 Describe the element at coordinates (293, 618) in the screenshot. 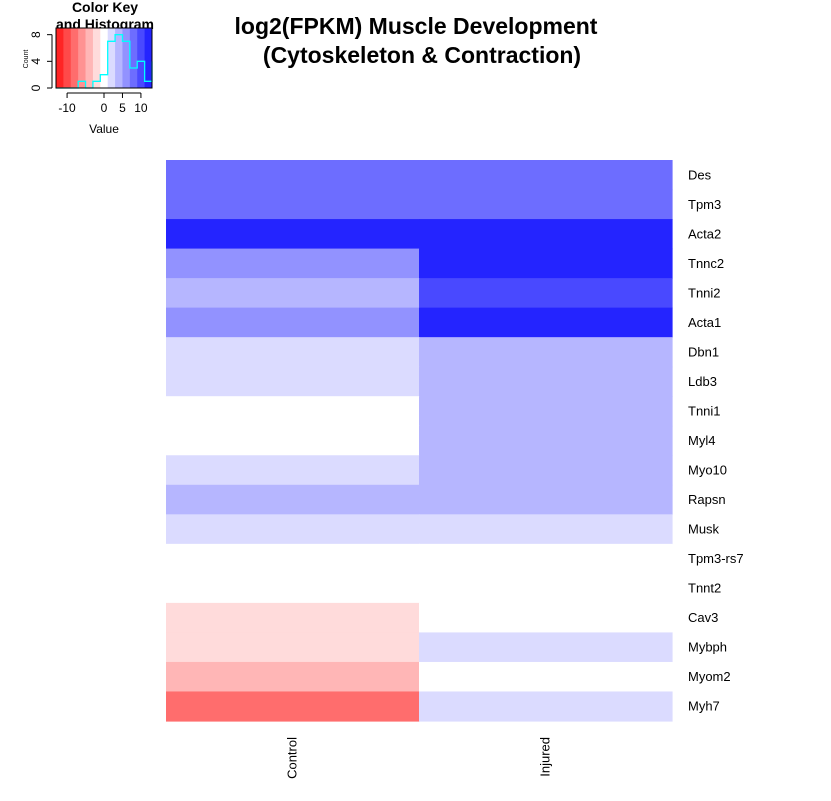

I see `heatmap-cell-Cav3-Control` at that location.